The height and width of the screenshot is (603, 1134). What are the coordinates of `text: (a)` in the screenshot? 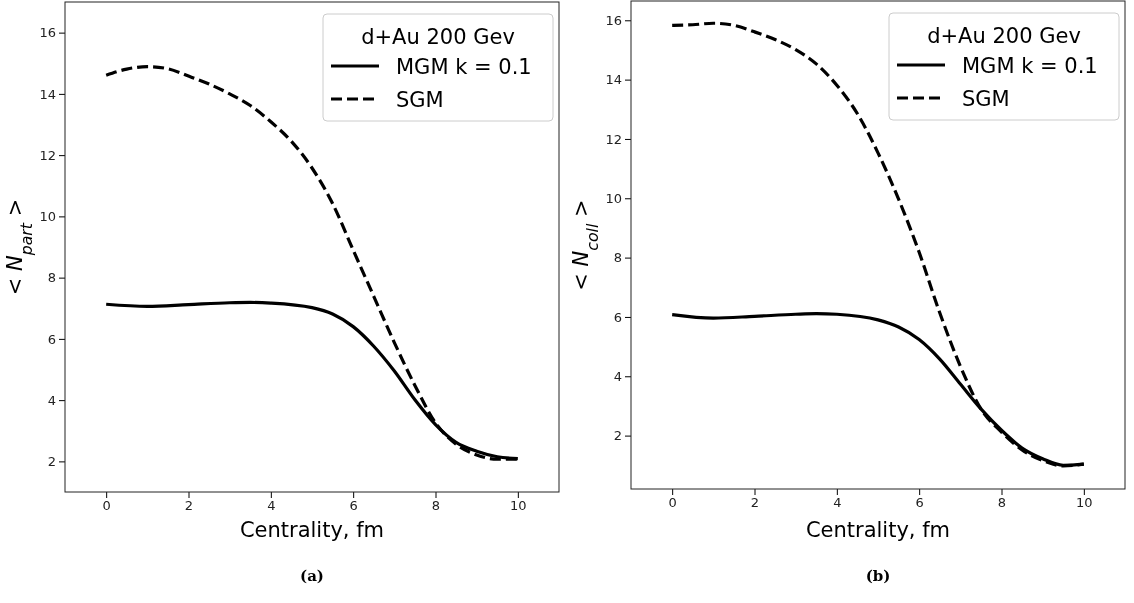 It's located at (312, 576).